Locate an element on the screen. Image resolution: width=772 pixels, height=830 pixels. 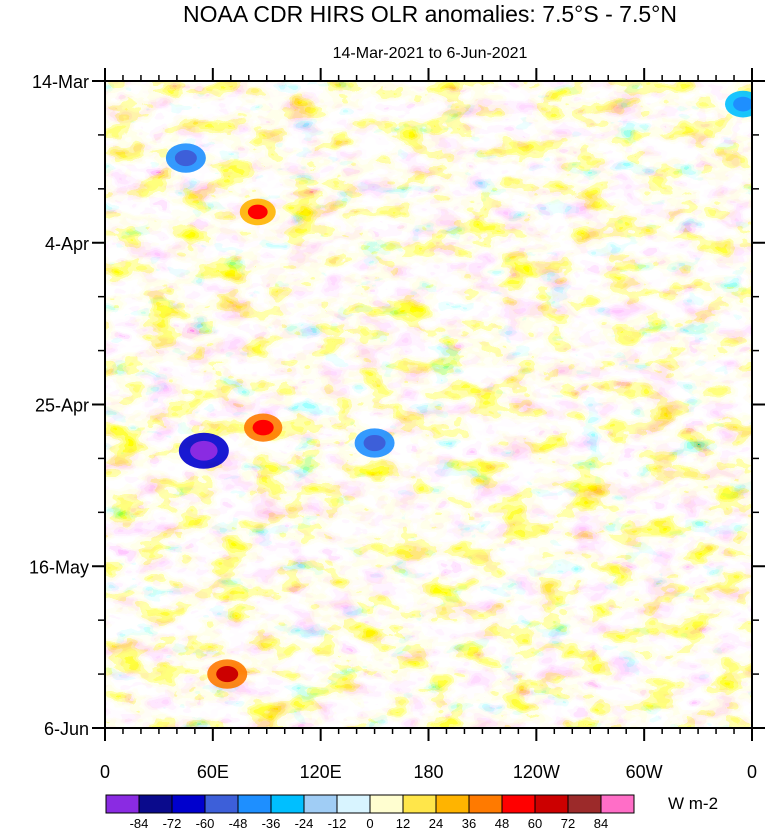
colorbar: -84 -72 -60 -48 -36 -24 -12 0 12 24 36 48 60 72 84 is located at coordinates (370, 812).